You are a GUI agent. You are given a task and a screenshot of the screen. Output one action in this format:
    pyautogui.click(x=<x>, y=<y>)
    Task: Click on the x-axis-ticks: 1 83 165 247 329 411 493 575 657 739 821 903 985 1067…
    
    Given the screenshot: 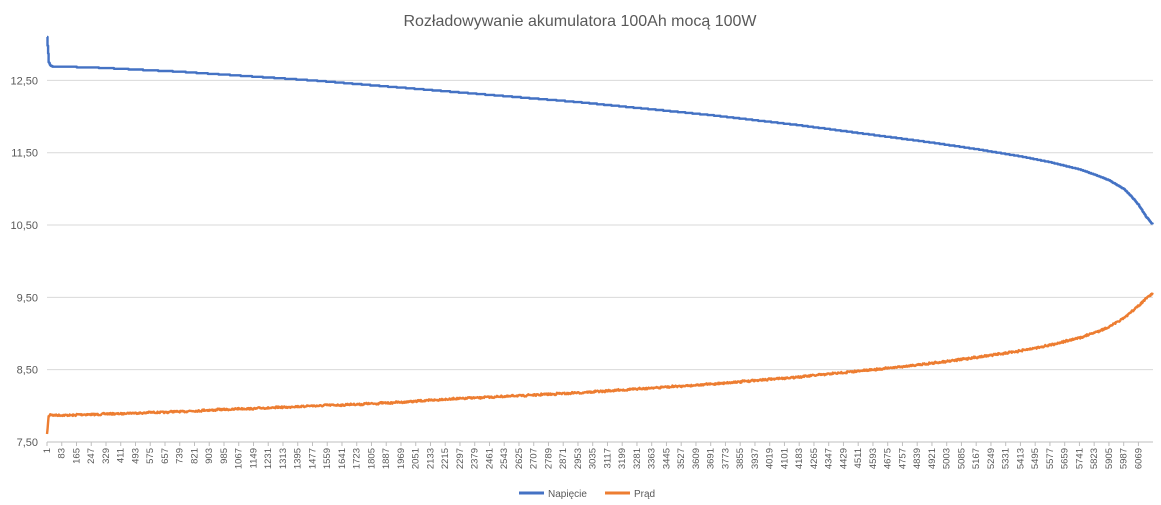 What is the action you would take?
    pyautogui.click(x=593, y=455)
    